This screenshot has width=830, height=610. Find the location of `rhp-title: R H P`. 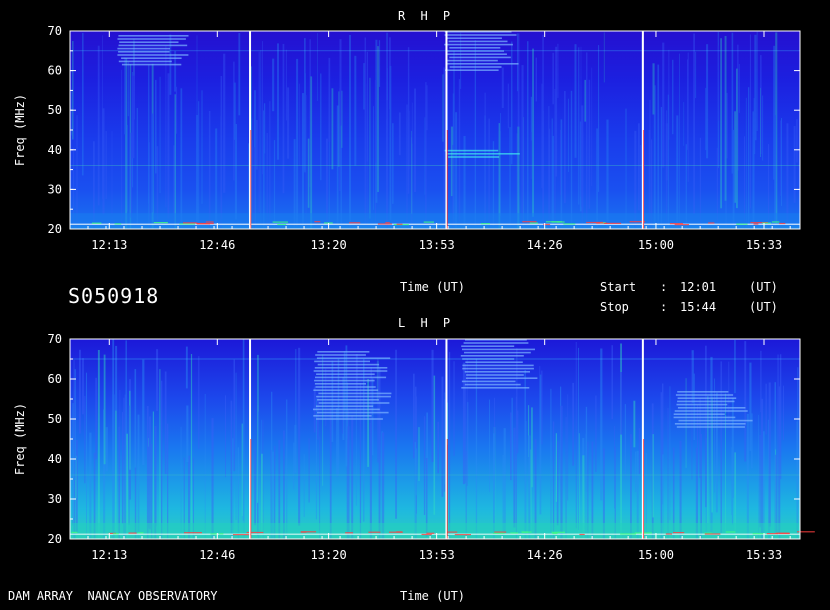

rhp-title: R H P is located at coordinates (426, 16).